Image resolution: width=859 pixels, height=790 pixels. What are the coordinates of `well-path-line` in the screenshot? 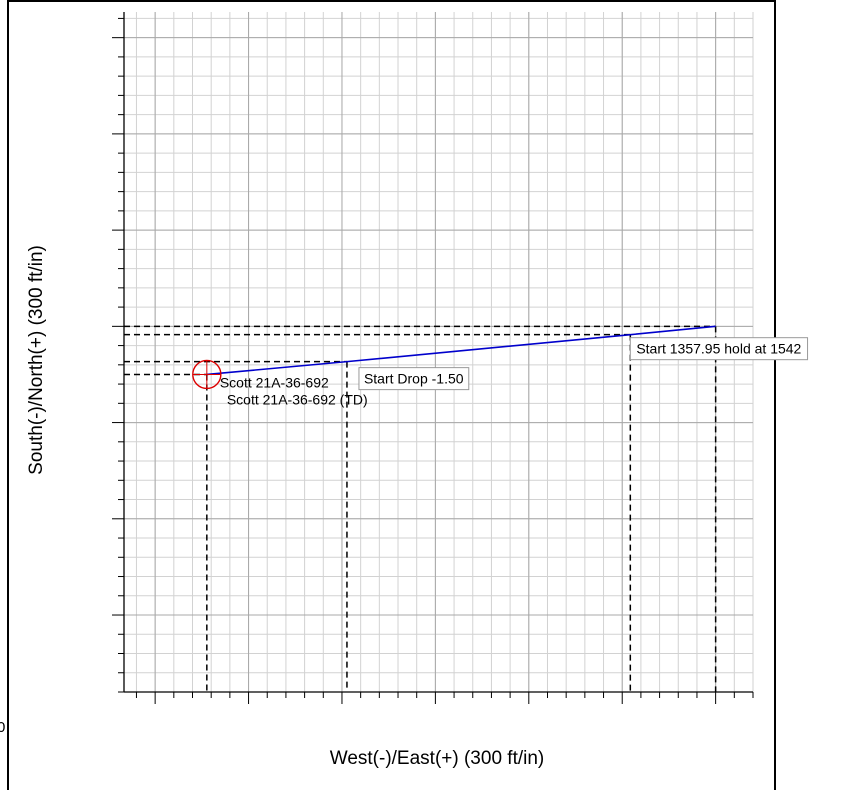 It's located at (461, 350).